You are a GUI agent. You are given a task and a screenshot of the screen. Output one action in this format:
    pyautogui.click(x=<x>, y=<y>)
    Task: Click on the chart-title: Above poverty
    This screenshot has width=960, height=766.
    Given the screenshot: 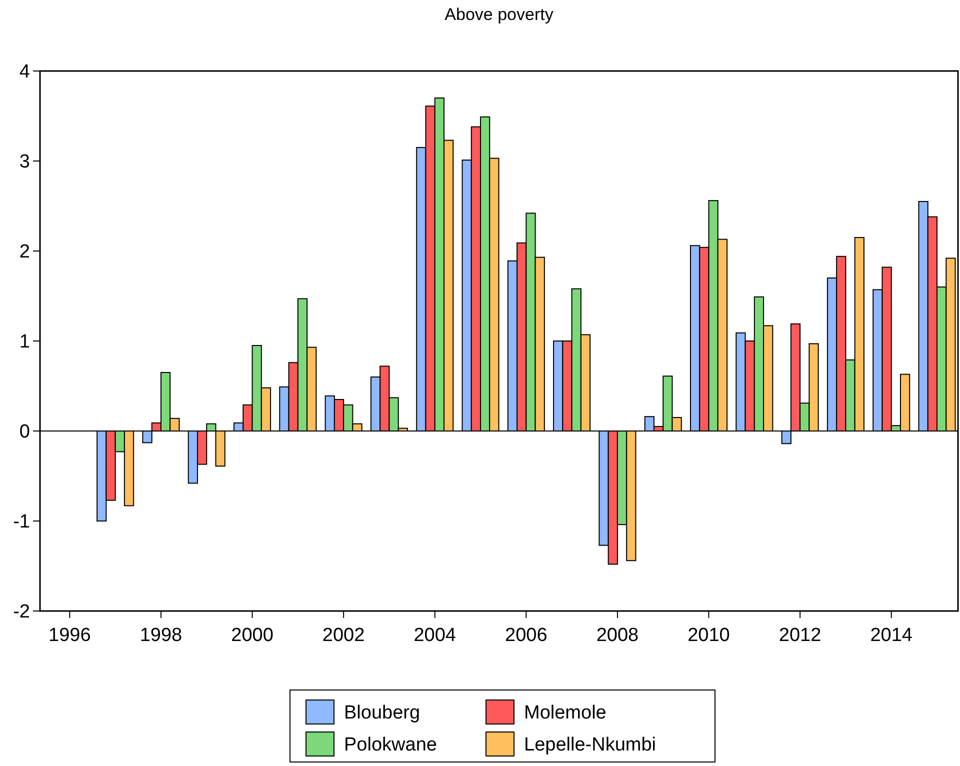 What is the action you would take?
    pyautogui.click(x=499, y=14)
    